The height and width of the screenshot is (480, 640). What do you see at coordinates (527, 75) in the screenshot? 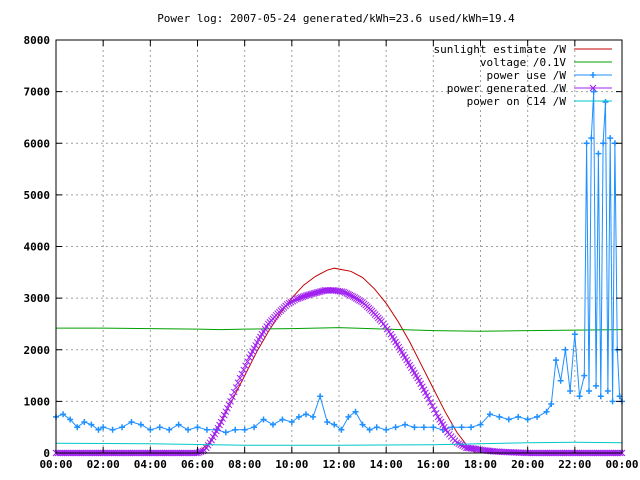
I see `legend-label: power use /W` at bounding box center [527, 75].